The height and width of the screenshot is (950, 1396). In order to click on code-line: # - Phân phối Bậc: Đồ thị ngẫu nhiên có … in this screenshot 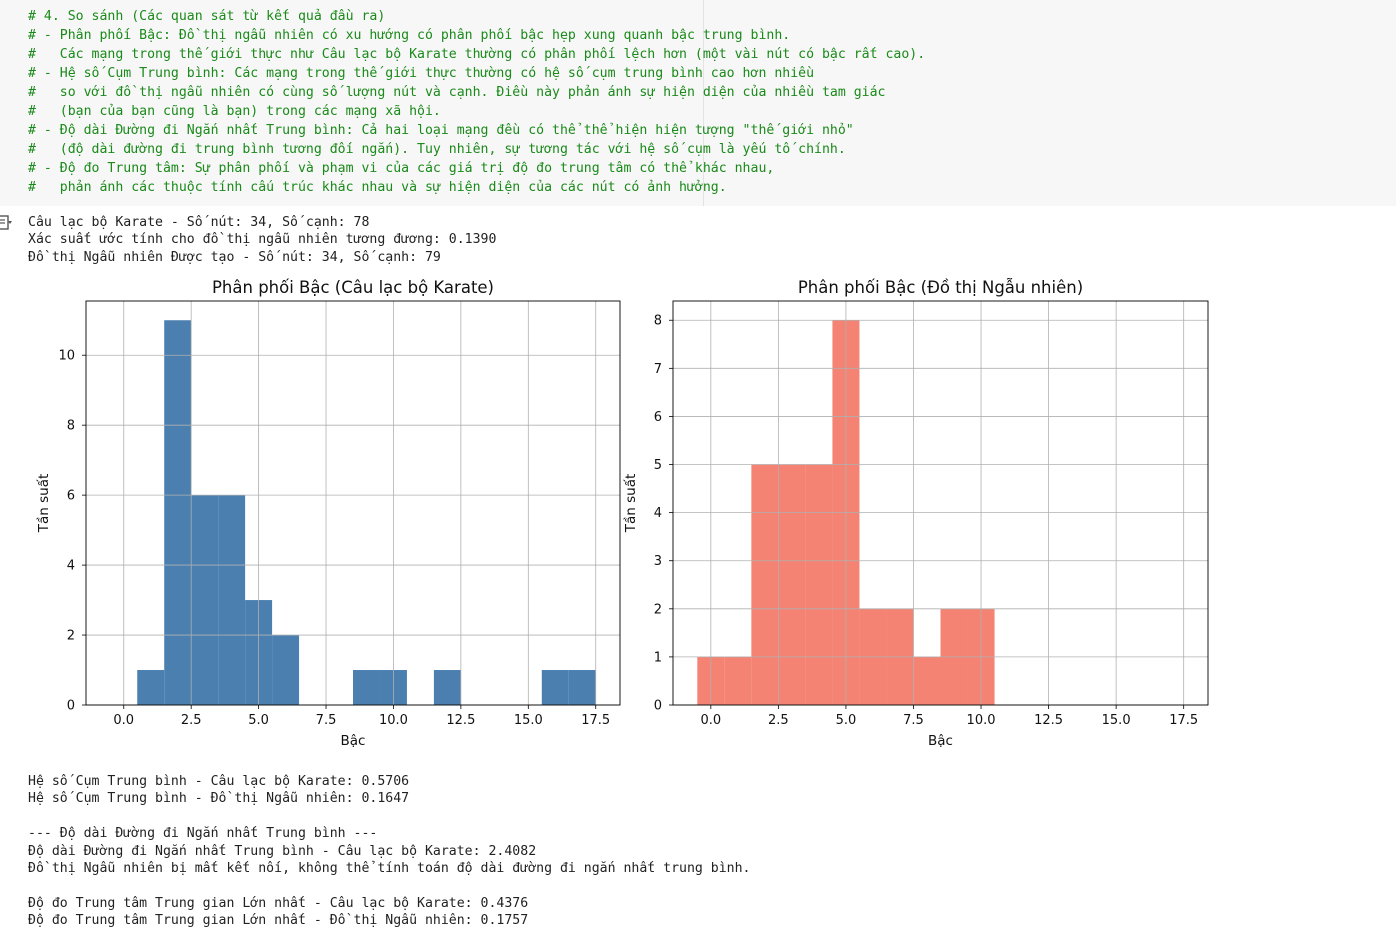, I will do `click(409, 35)`.